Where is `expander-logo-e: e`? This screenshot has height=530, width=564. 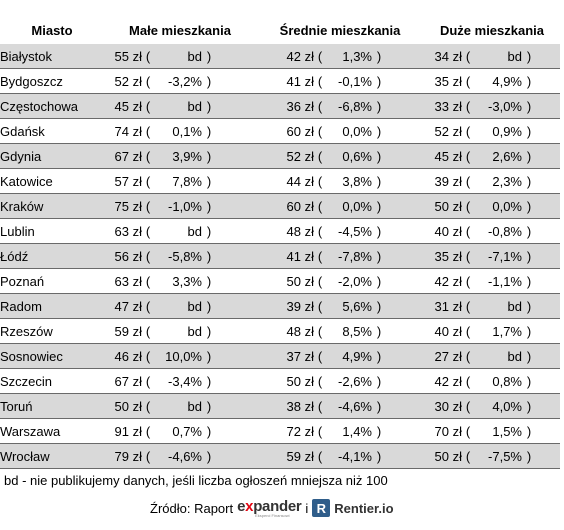
expander-logo-e: e is located at coordinates (241, 506).